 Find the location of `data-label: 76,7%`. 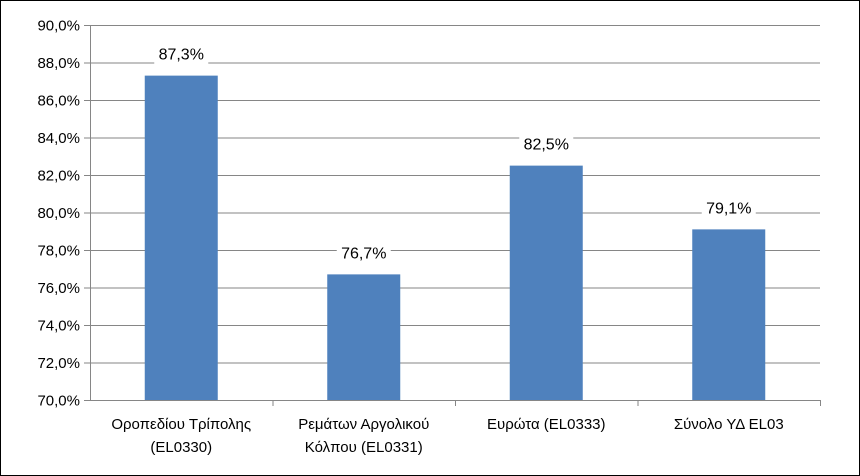

data-label: 76,7% is located at coordinates (363, 253).